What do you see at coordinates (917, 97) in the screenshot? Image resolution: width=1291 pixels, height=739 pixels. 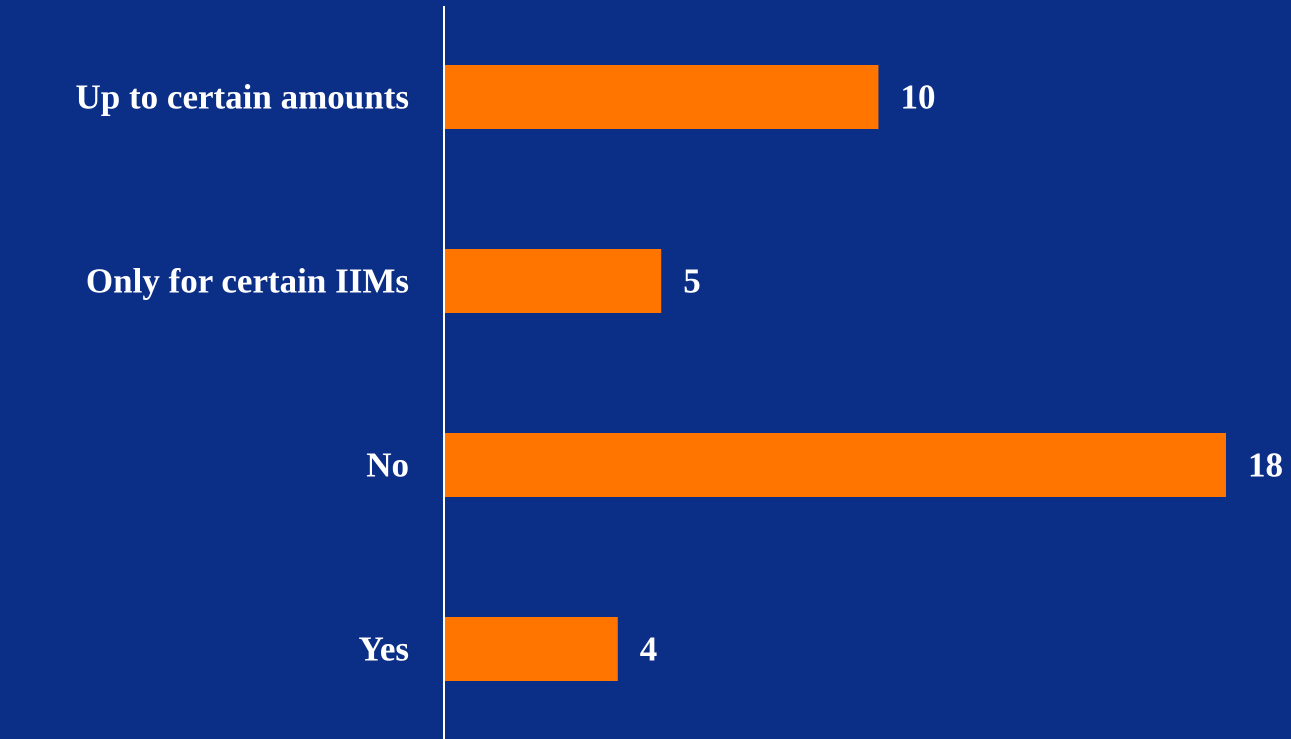 I see `value-label-0: 10` at bounding box center [917, 97].